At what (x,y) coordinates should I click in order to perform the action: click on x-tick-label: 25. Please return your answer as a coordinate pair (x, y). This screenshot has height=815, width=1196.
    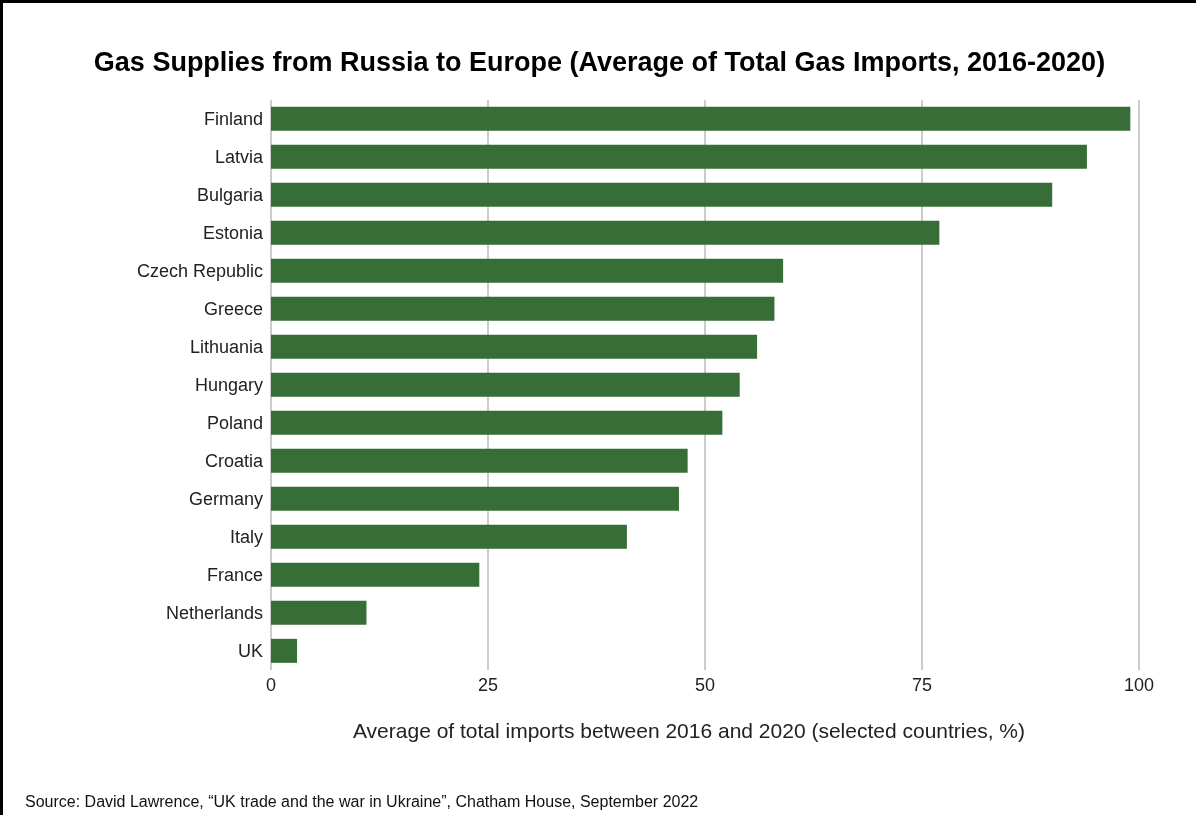
    Looking at the image, I should click on (488, 684).